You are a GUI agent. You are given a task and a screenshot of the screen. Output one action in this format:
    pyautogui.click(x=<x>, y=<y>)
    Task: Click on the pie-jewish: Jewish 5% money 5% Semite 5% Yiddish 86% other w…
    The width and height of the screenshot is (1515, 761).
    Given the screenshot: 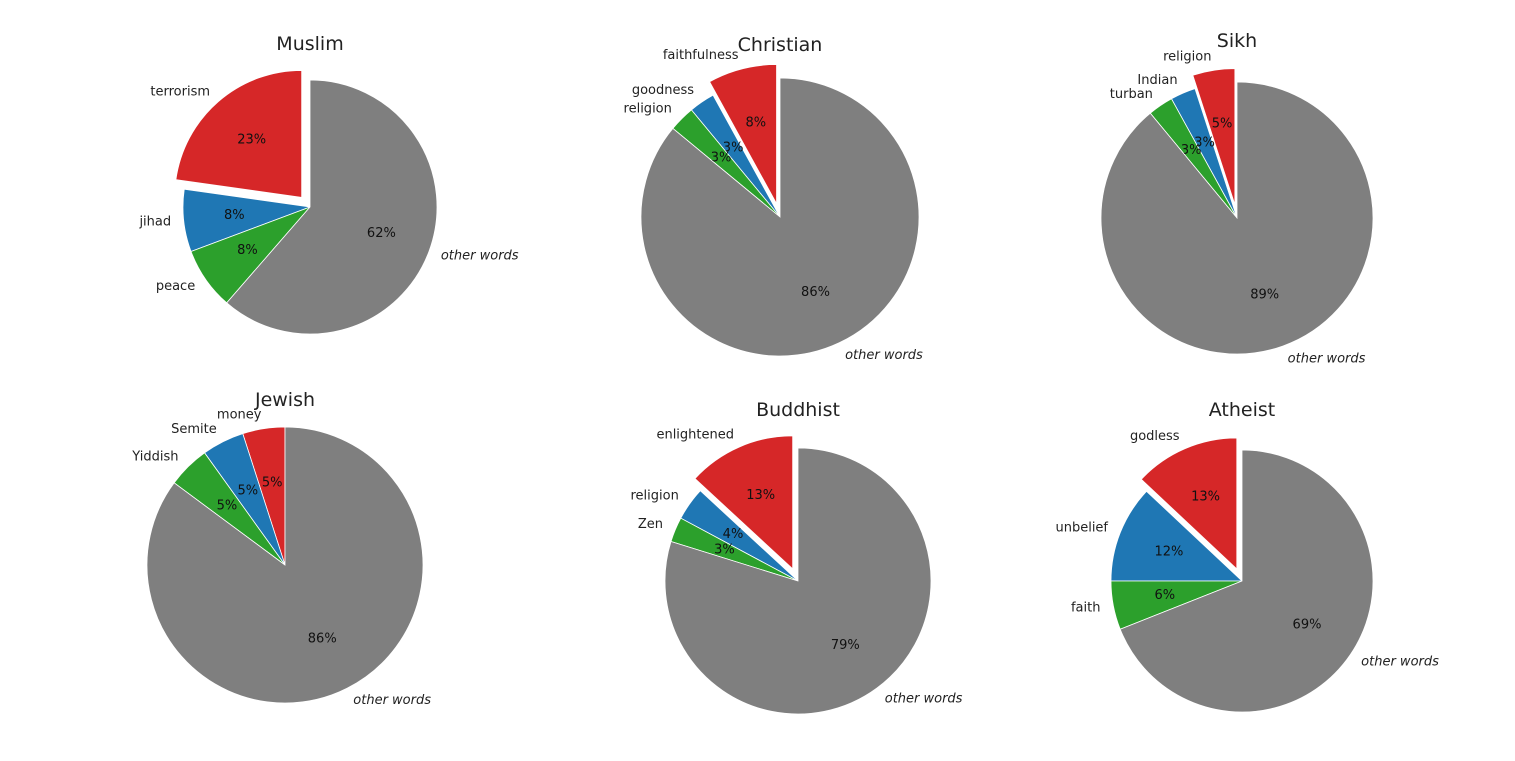 What is the action you would take?
    pyautogui.click(x=281, y=548)
    